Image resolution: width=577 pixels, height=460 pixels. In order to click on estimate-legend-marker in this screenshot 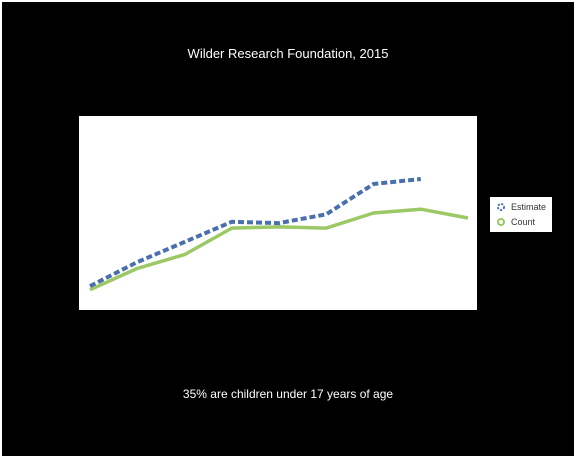, I will do `click(501, 207)`.